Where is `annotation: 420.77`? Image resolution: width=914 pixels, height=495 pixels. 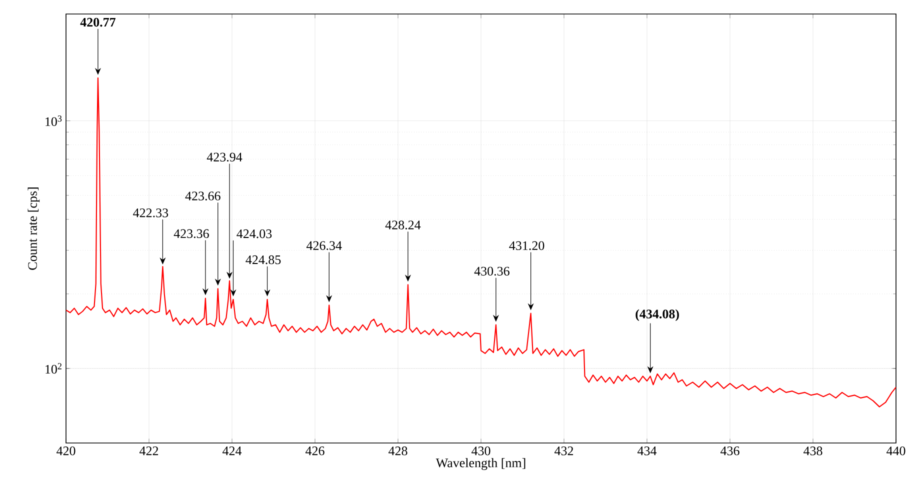 annotation: 420.77 is located at coordinates (98, 22).